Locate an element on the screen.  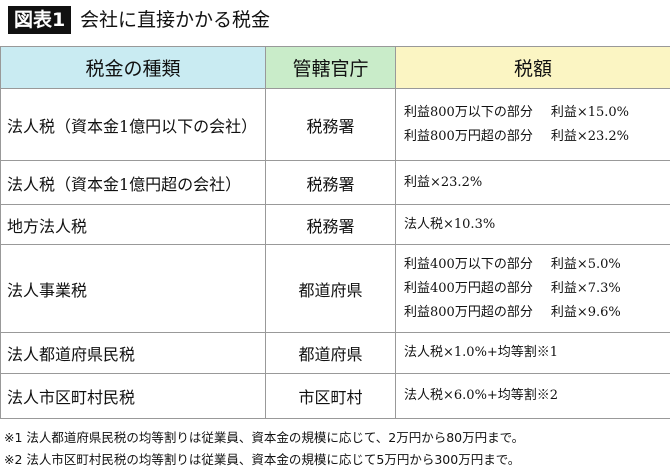
figure-title: 会社に直接かかる税金 is located at coordinates (175, 20).